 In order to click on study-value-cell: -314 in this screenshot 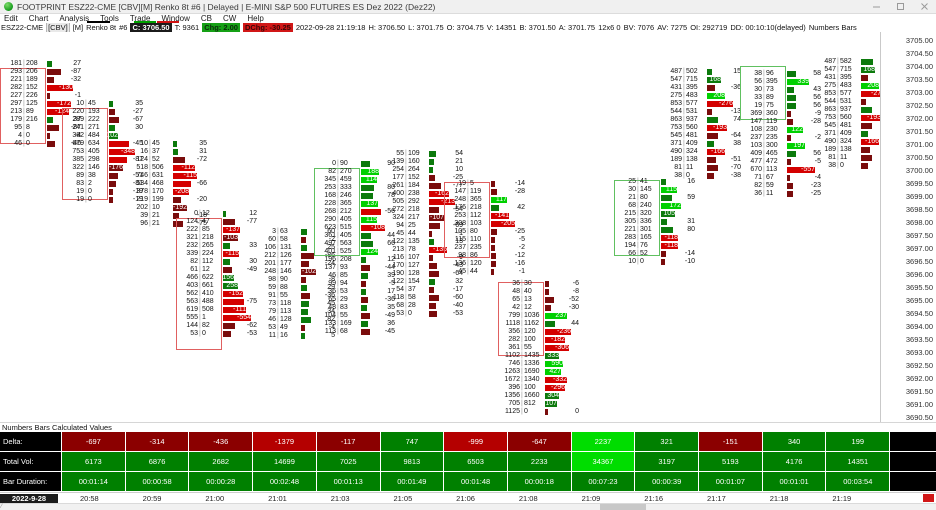, I will do `click(157, 442)`.